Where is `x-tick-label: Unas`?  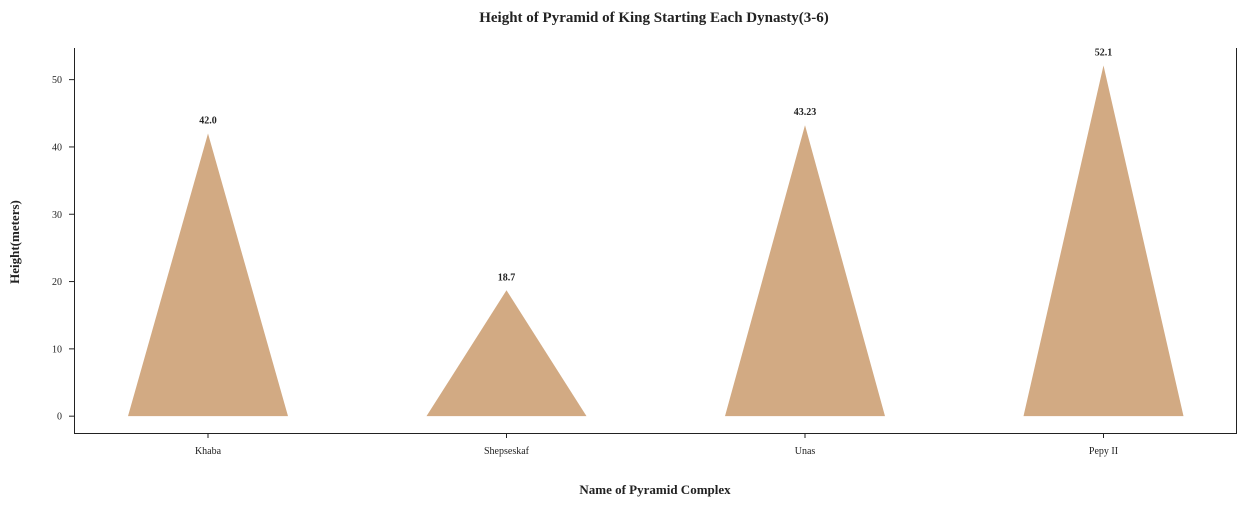
x-tick-label: Unas is located at coordinates (805, 451).